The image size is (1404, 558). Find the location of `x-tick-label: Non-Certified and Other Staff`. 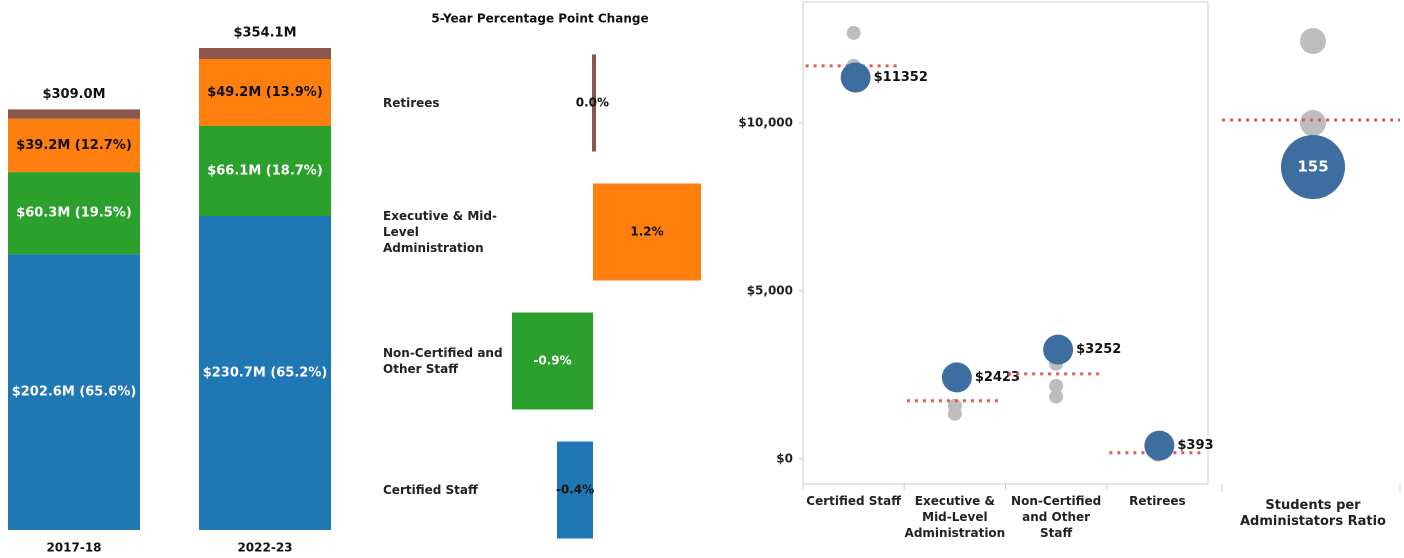

x-tick-label: Non-Certified and Other Staff is located at coordinates (1056, 517).